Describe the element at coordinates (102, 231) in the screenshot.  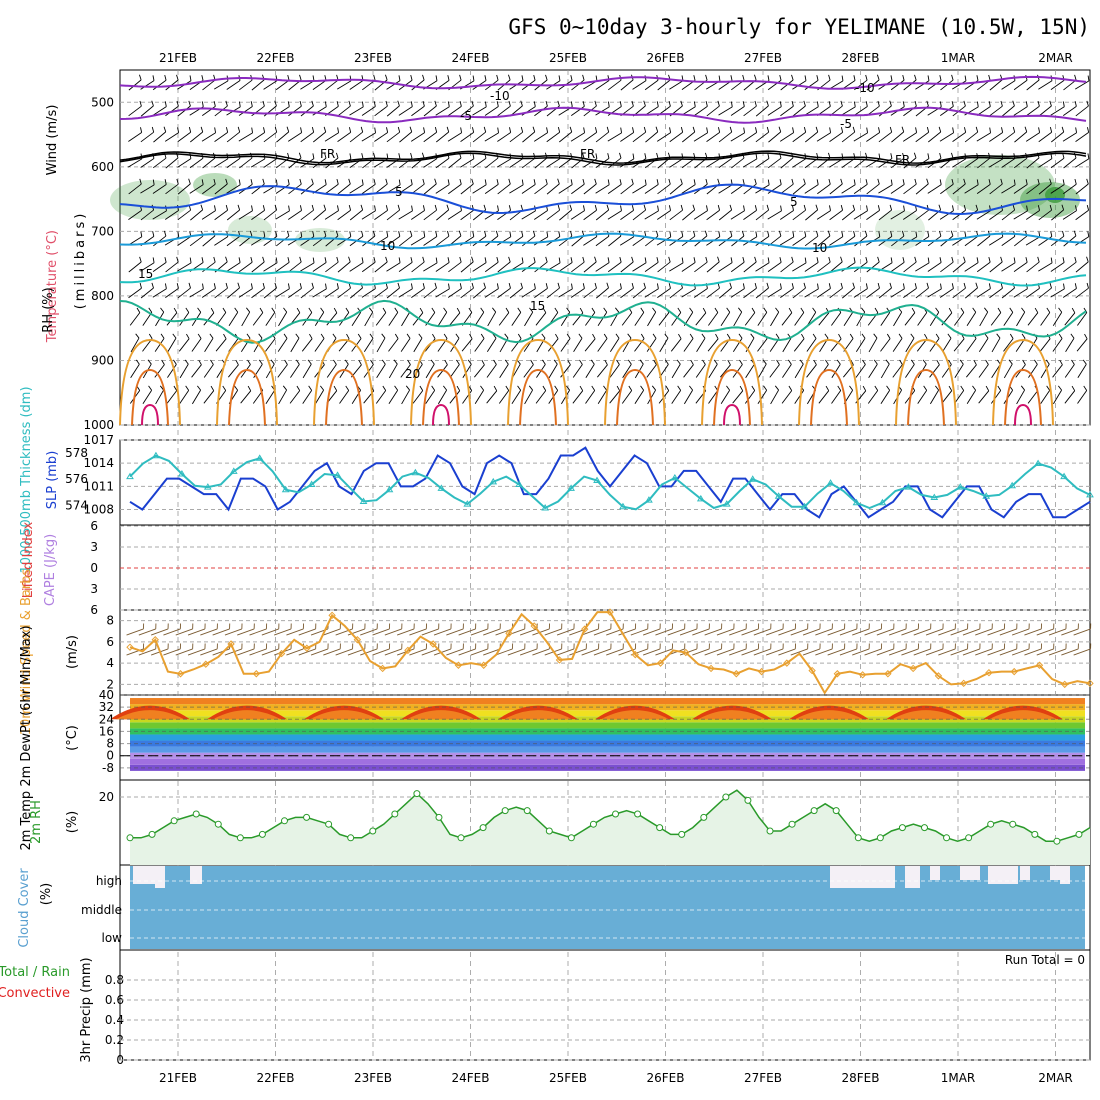
I see `pressure-tick: 700` at that location.